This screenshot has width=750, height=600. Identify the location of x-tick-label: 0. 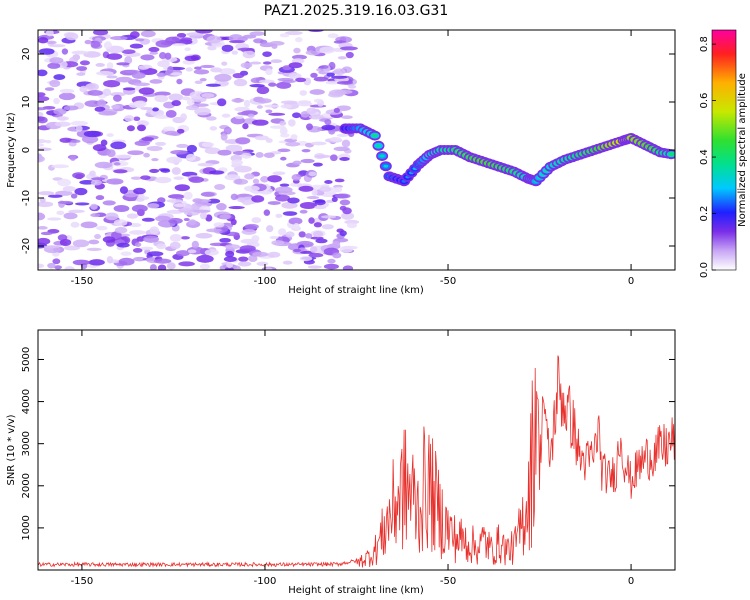
(631, 281).